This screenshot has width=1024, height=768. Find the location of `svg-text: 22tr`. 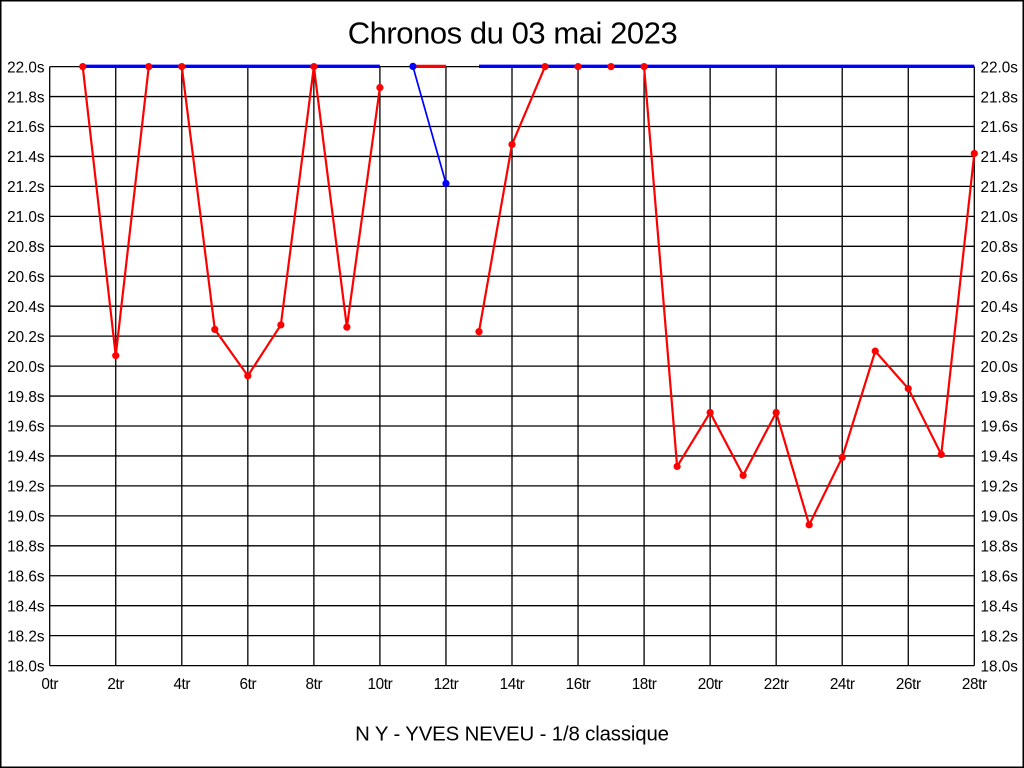

svg-text: 22tr is located at coordinates (776, 684).